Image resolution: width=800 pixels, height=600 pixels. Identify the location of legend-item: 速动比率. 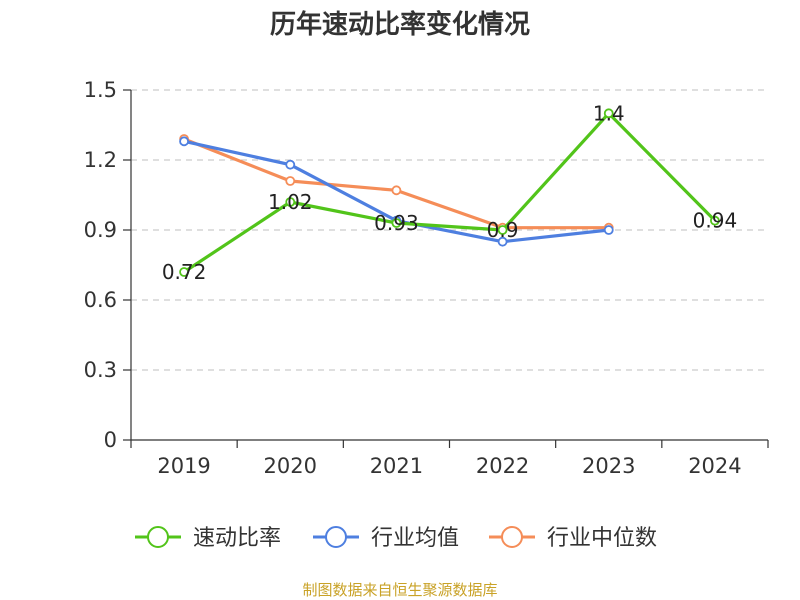
(208, 538).